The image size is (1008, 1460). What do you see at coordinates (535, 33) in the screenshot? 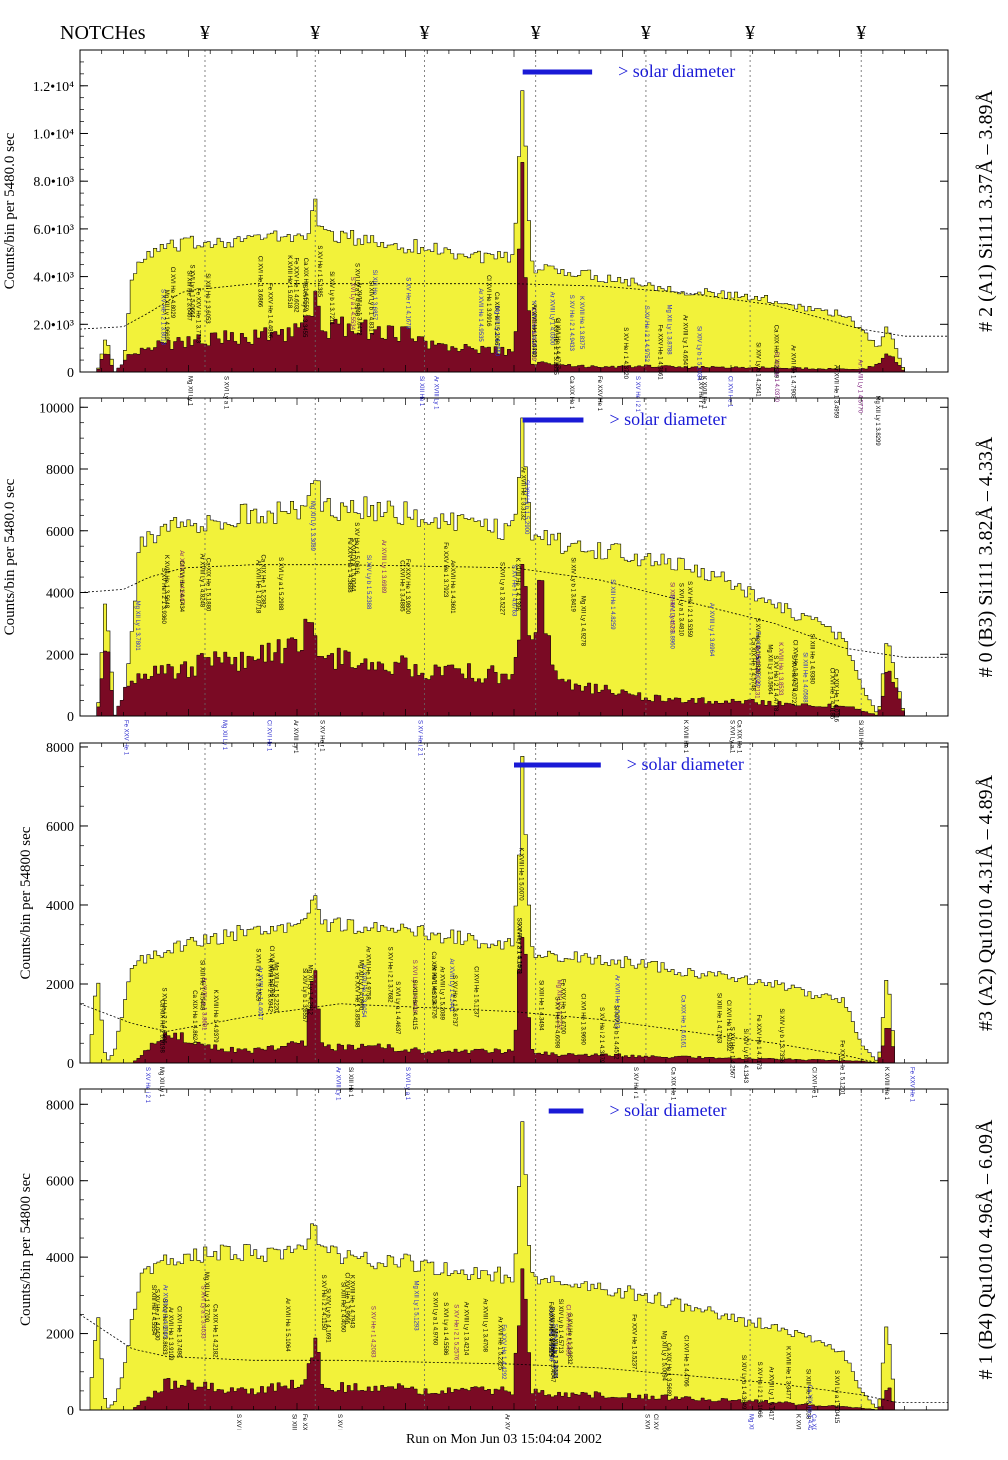
I see `notch-mark-4: ¥` at bounding box center [535, 33].